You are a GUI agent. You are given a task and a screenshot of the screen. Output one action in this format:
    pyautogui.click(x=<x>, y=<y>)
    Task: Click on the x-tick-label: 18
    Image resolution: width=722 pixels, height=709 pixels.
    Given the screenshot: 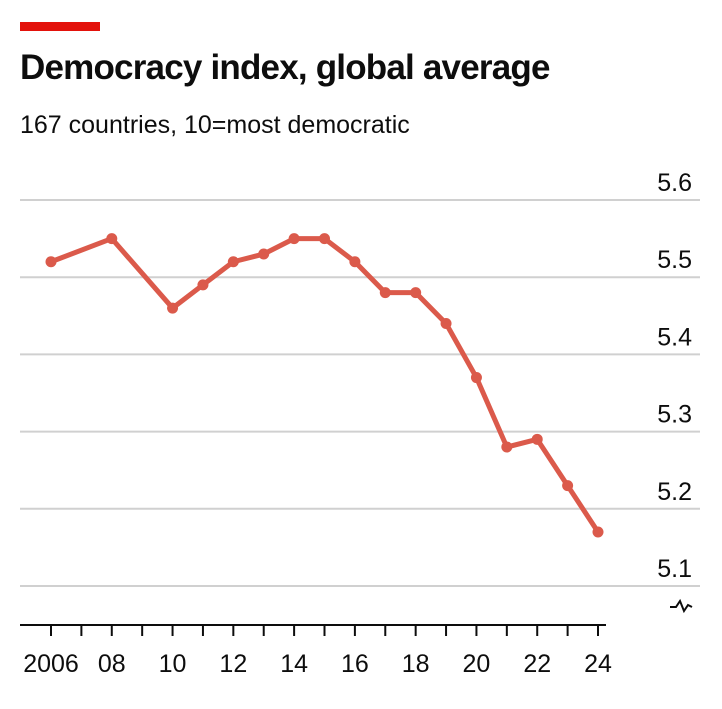 What is the action you would take?
    pyautogui.click(x=416, y=664)
    